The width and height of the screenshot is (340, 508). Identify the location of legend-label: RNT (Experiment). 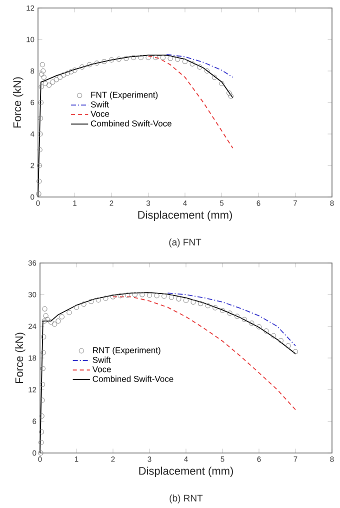
(126, 350).